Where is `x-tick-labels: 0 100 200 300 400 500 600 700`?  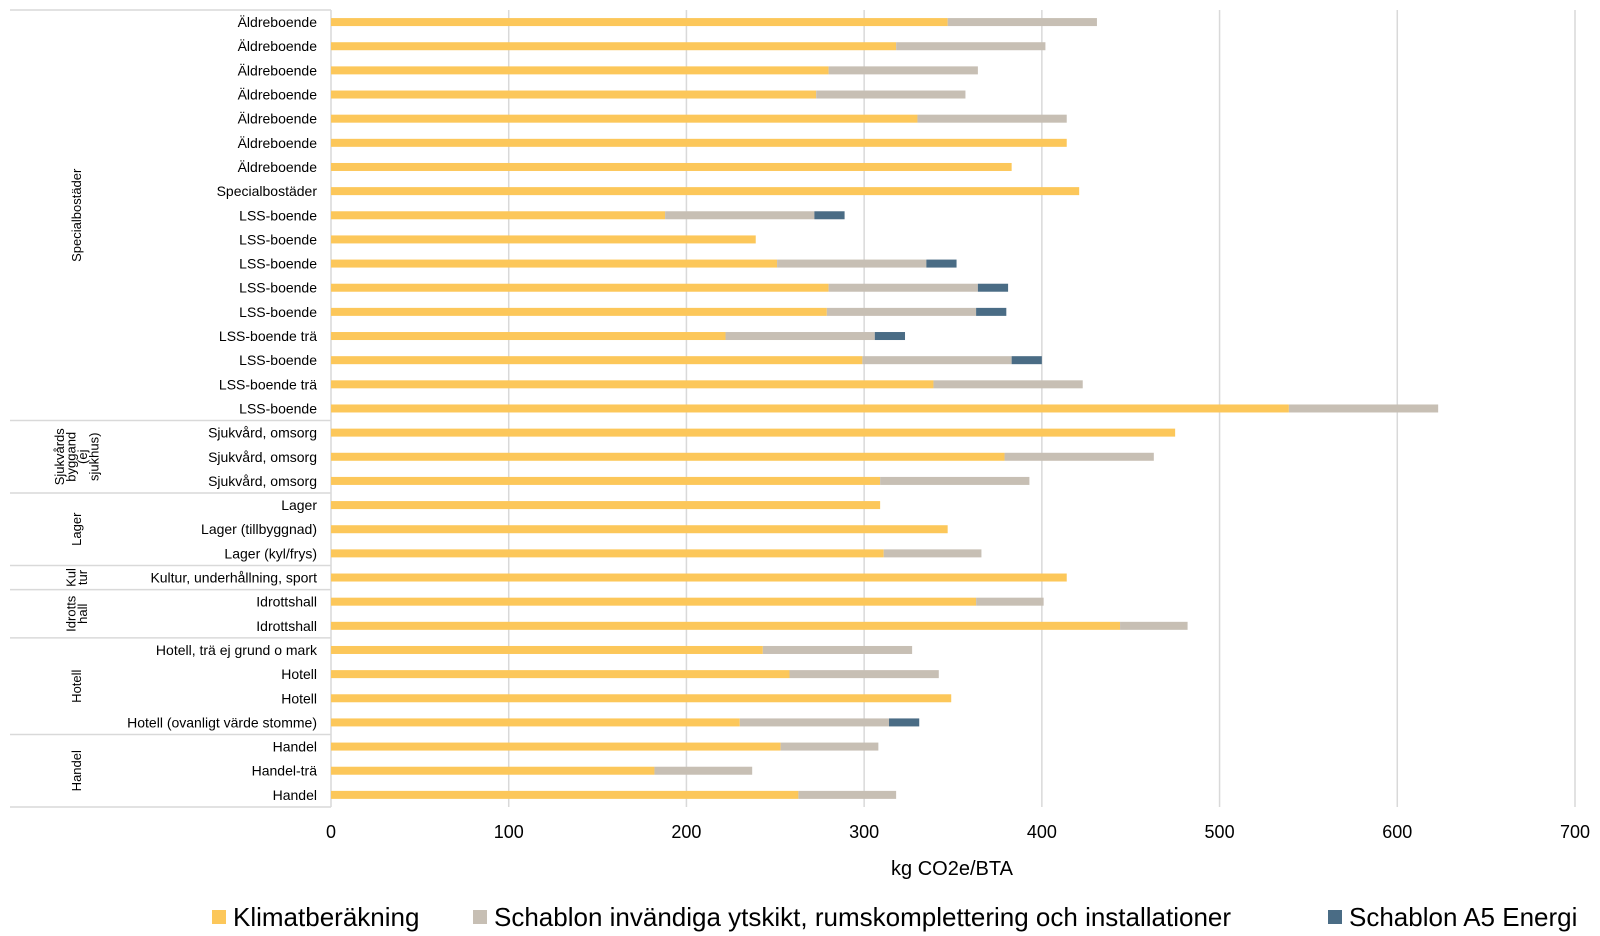 x-tick-labels: 0 100 200 300 400 500 600 700 is located at coordinates (958, 832).